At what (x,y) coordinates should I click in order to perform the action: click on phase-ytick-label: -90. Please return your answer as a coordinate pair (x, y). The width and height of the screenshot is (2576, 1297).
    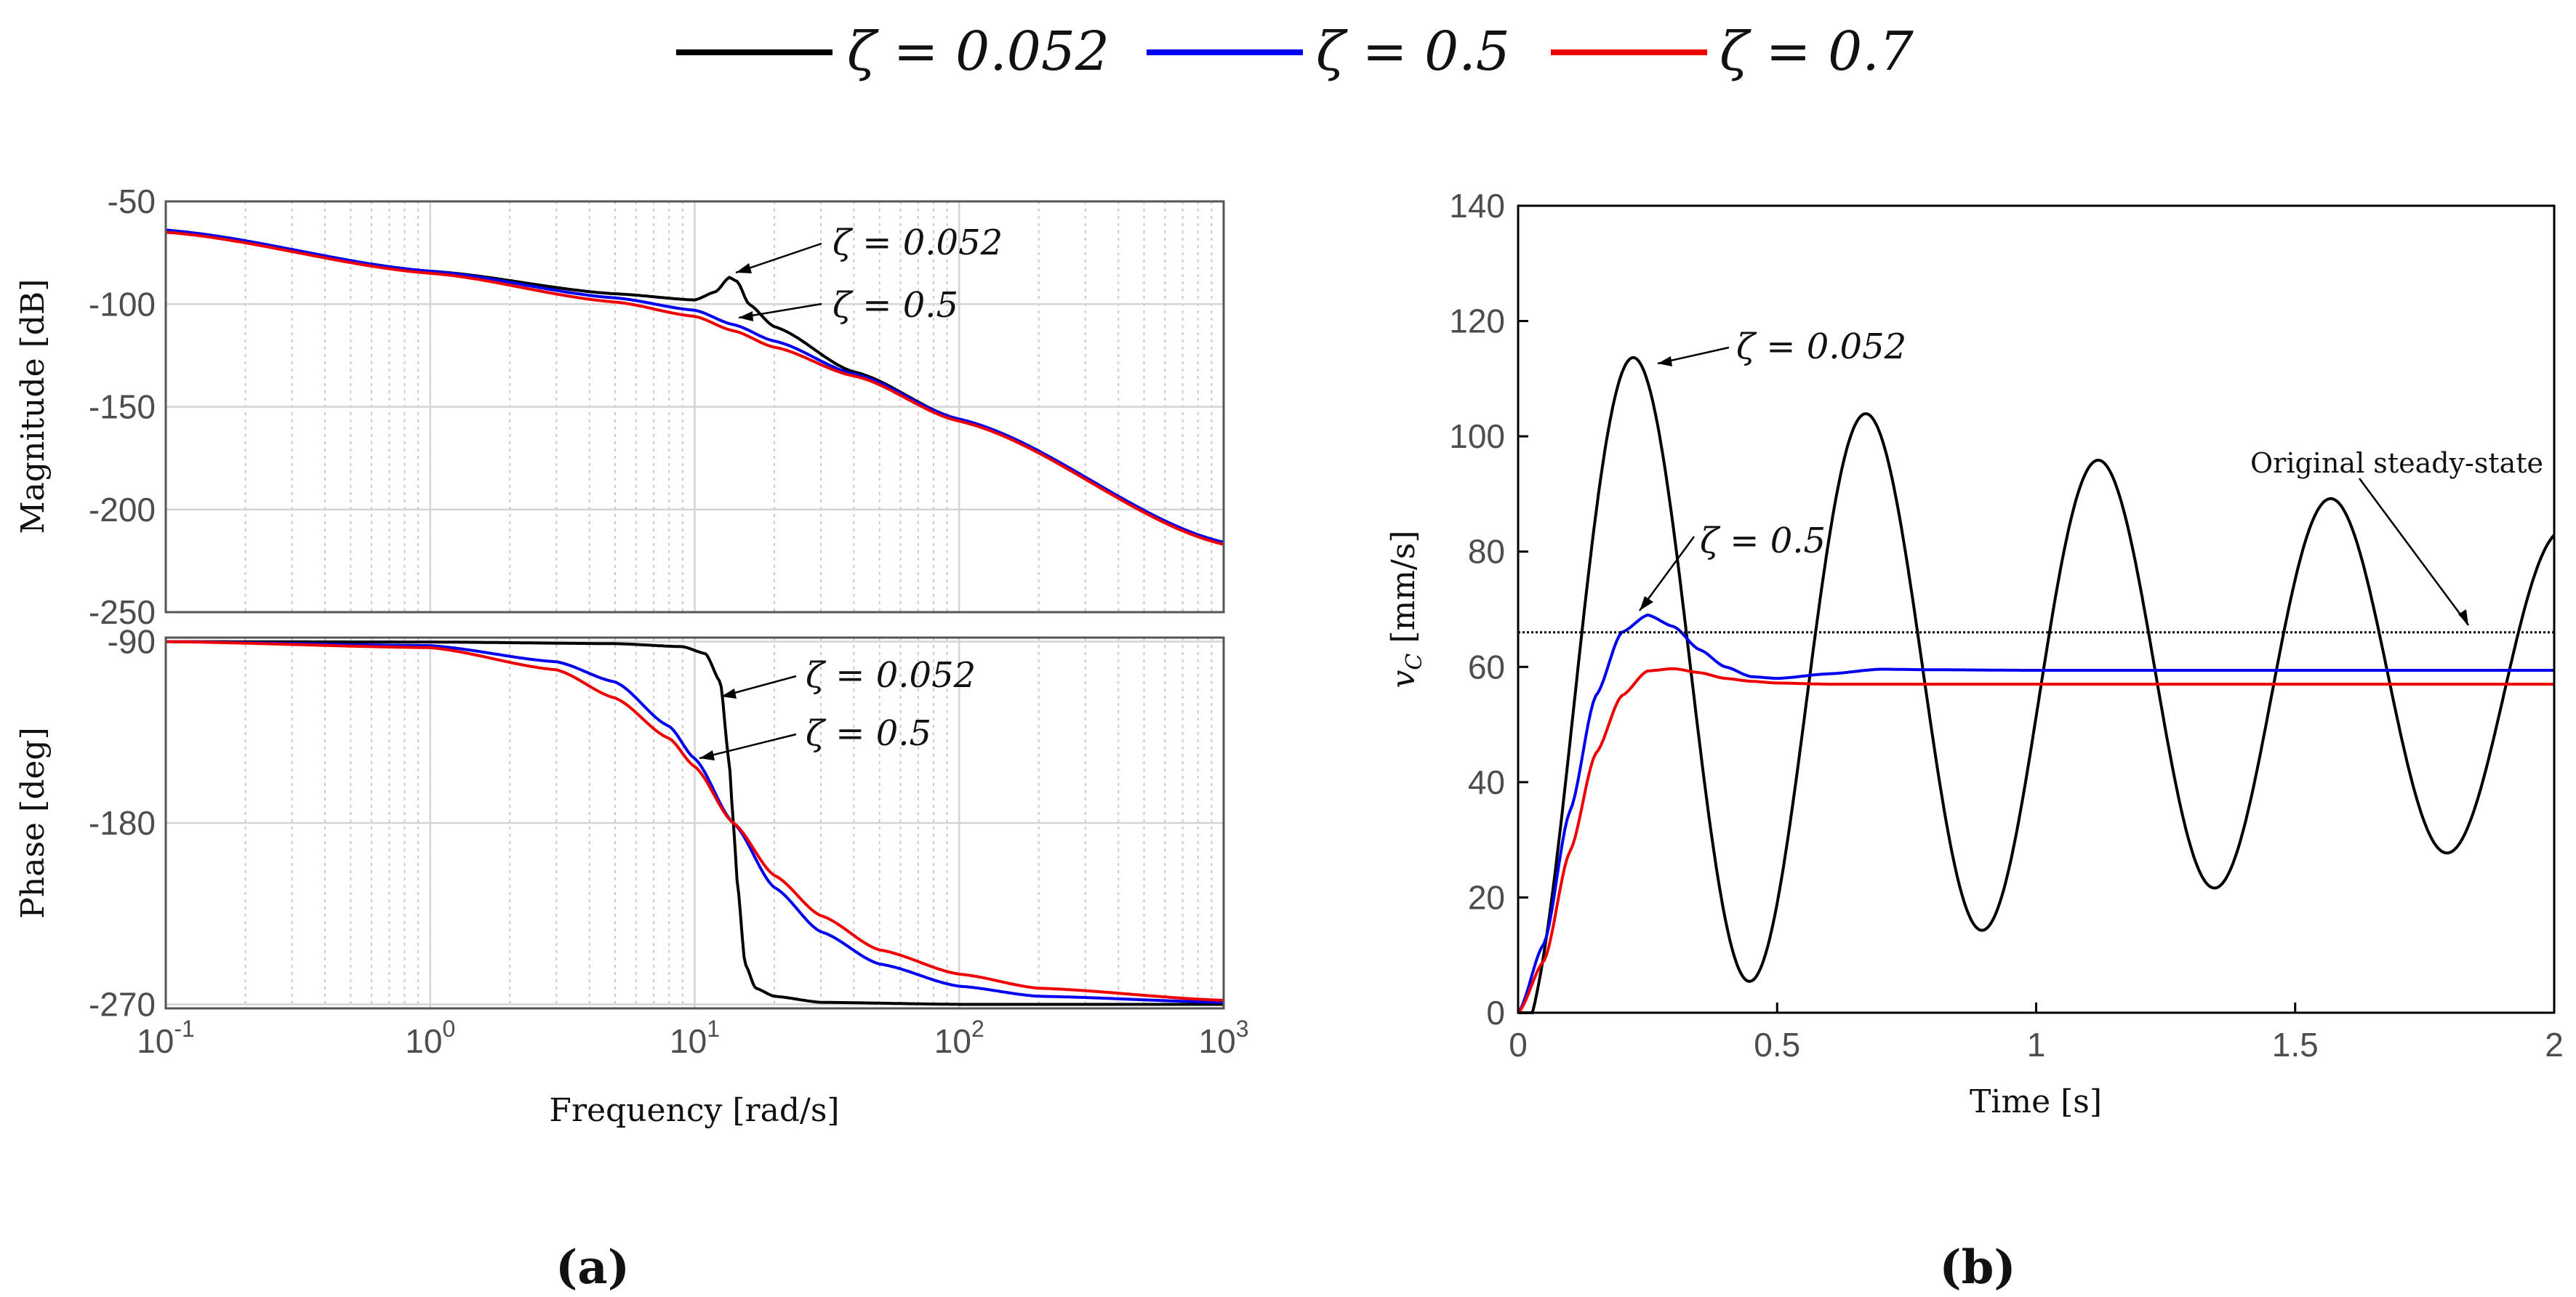
    Looking at the image, I should click on (132, 642).